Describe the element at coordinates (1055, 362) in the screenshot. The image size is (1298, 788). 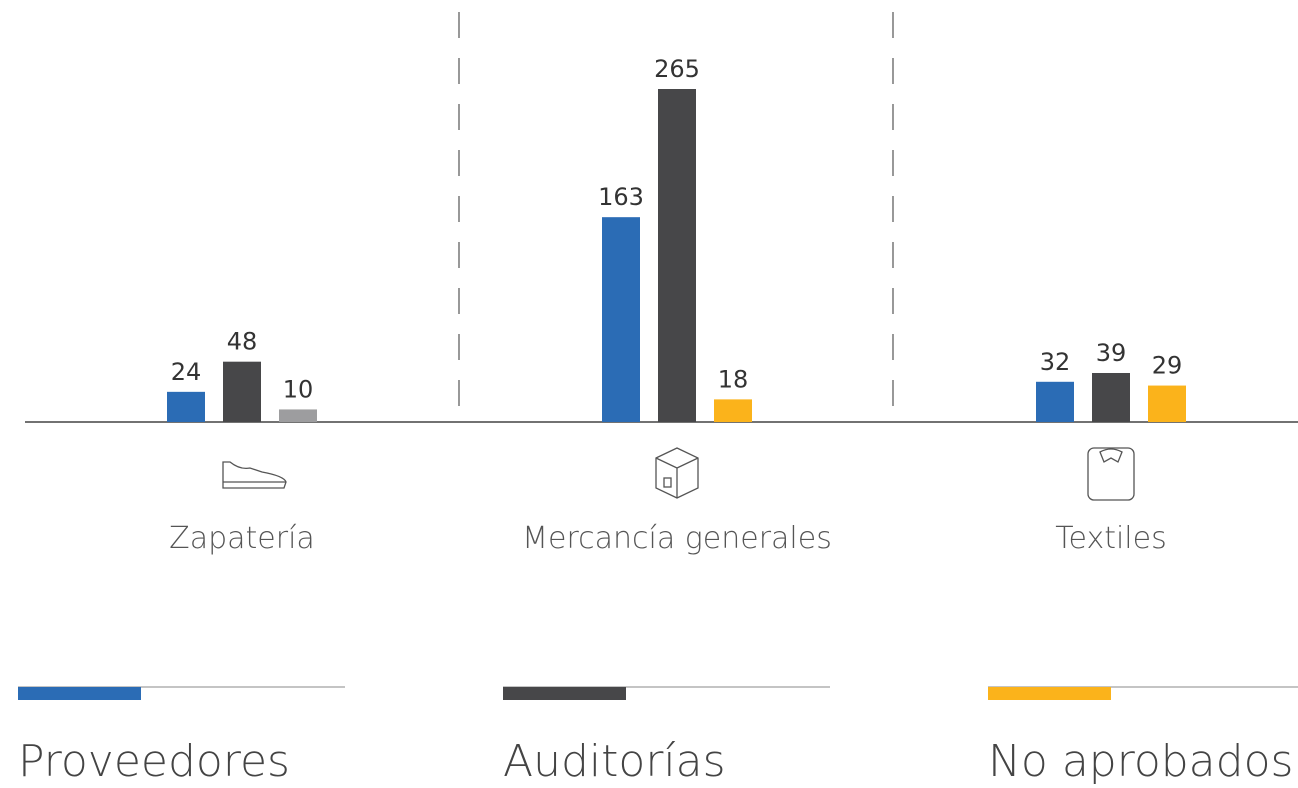
I see `value-label: 32` at that location.